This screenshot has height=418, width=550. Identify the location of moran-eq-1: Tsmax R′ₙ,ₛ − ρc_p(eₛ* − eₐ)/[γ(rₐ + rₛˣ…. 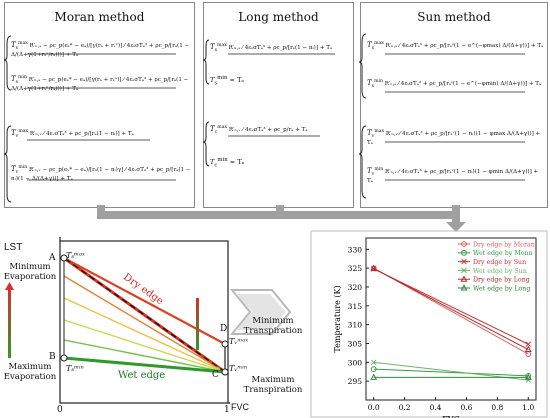
(100, 49).